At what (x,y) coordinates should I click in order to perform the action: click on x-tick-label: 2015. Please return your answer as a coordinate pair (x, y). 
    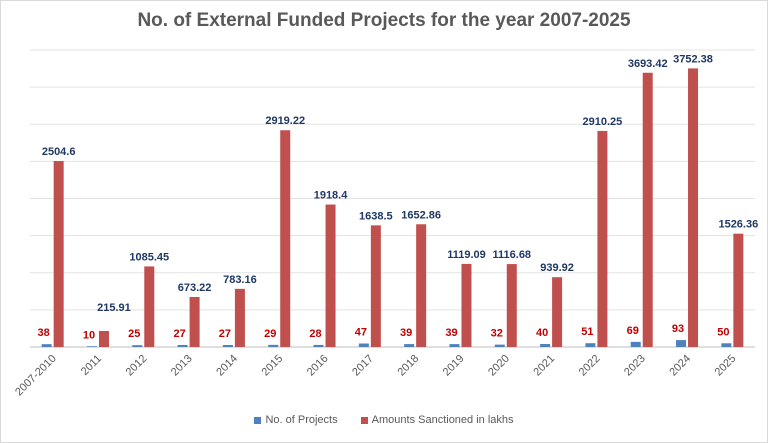
    Looking at the image, I should click on (273, 366).